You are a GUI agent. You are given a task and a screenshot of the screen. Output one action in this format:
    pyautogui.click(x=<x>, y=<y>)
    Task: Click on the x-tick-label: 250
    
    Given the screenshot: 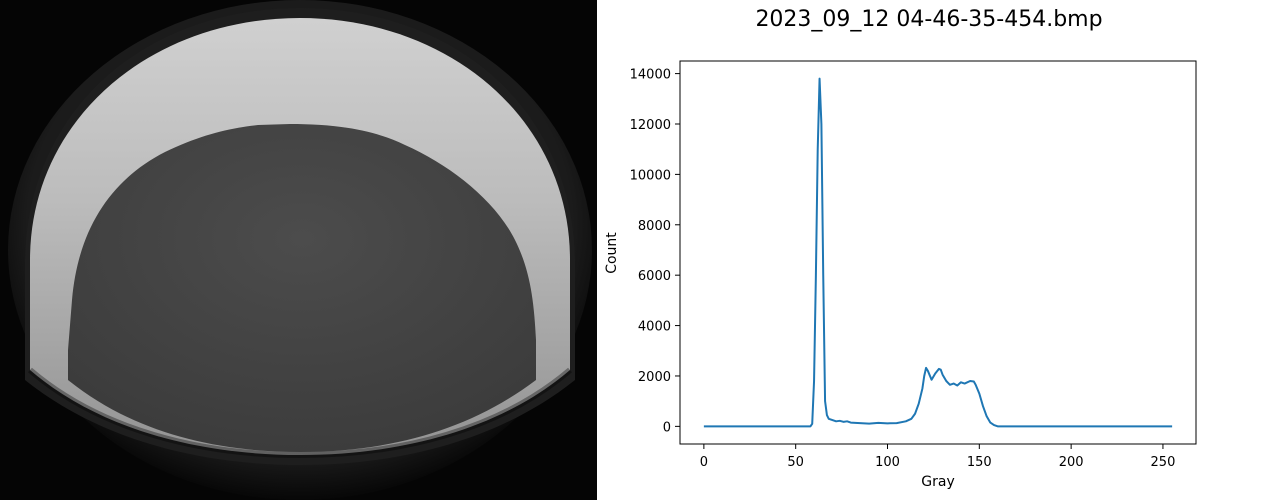 What is the action you would take?
    pyautogui.click(x=1163, y=462)
    